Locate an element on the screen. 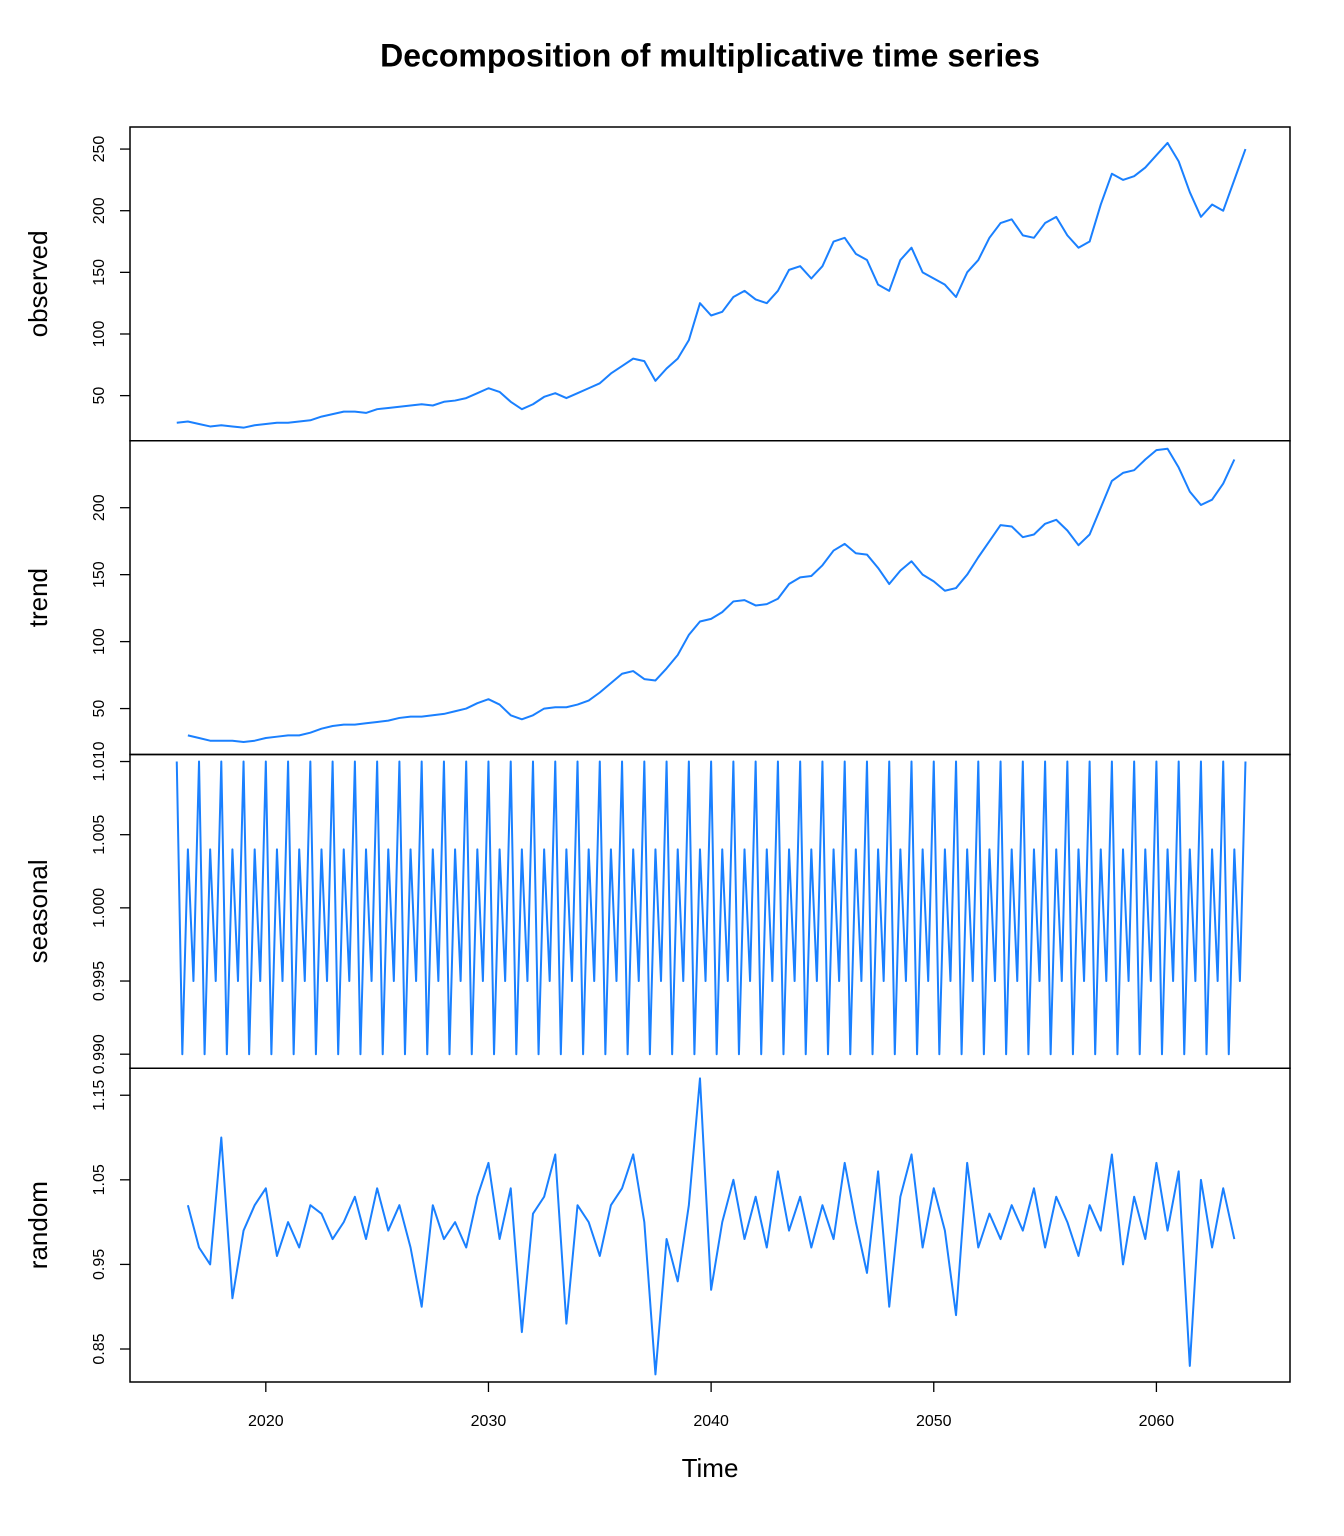 The height and width of the screenshot is (1536, 1344). y-tick-label: 1.010 is located at coordinates (99, 761).